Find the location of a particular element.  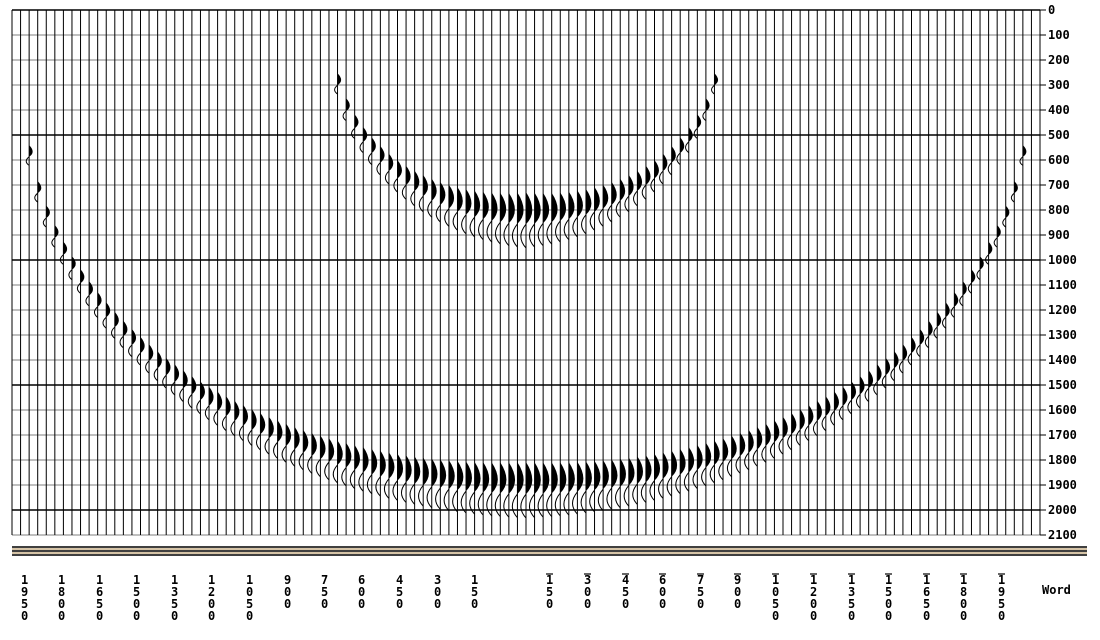

x-tick-digit: 9 is located at coordinates (1001, 592).